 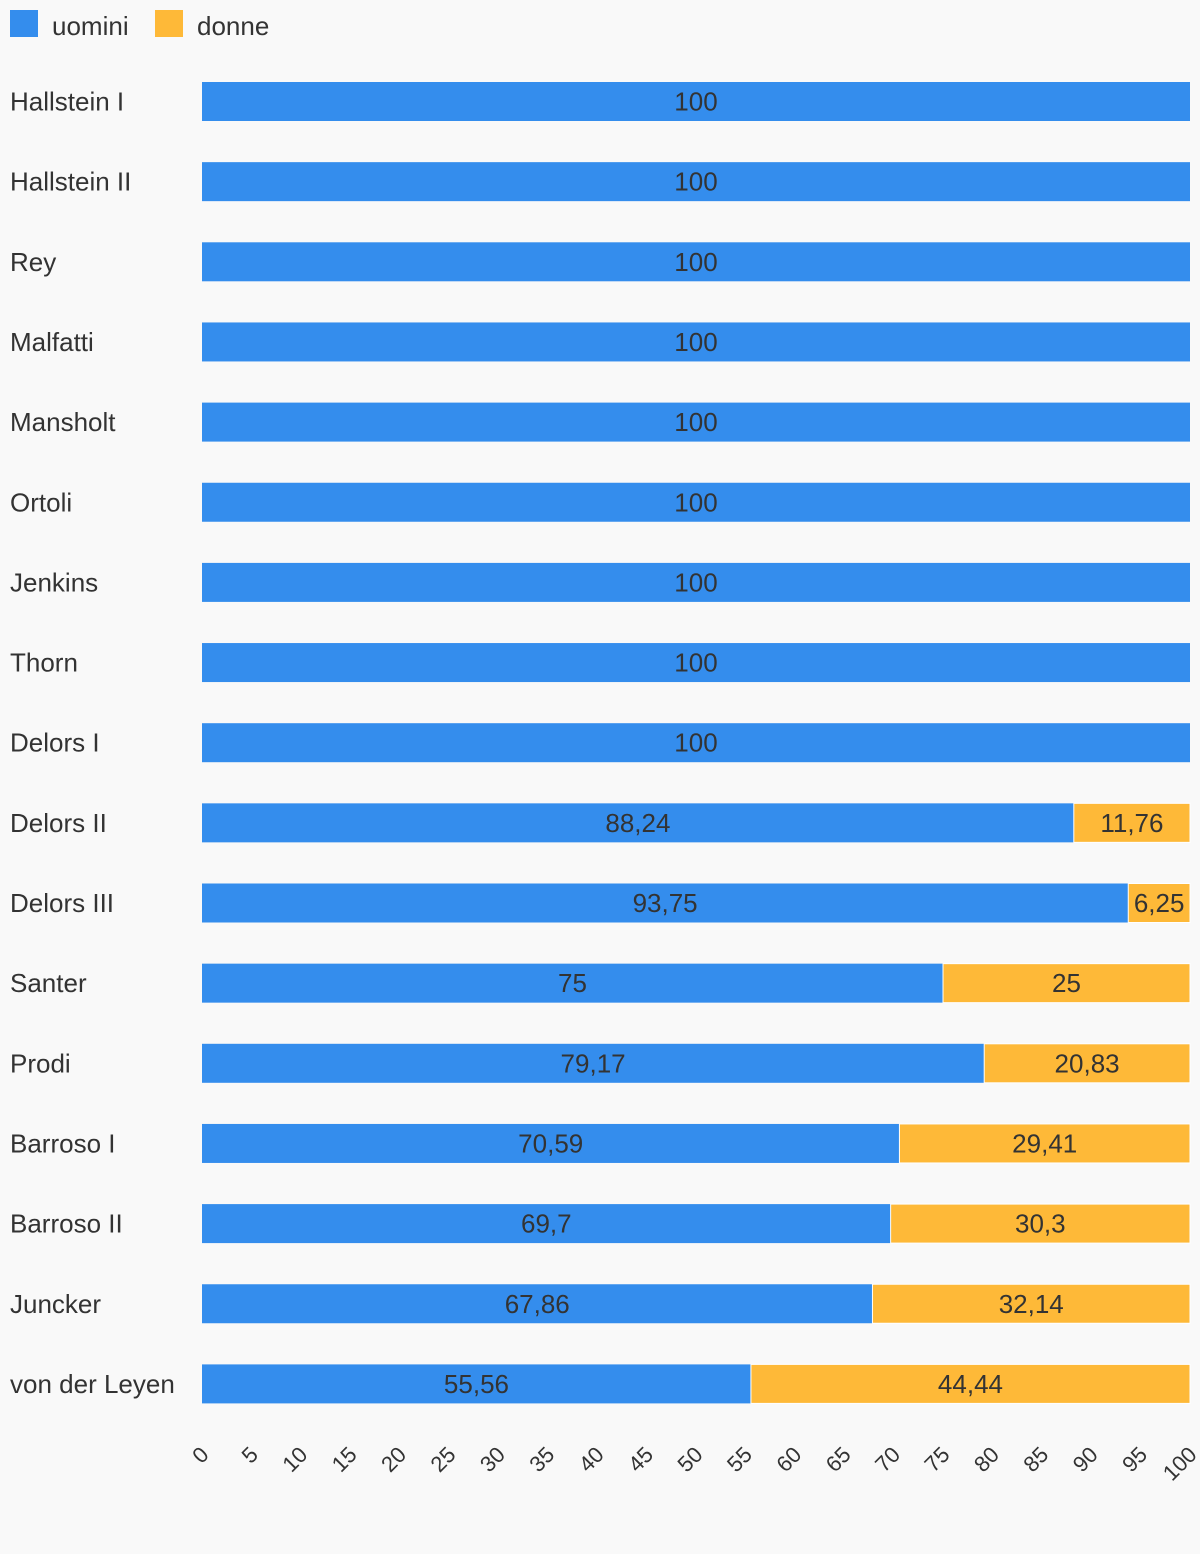 What do you see at coordinates (492, 1459) in the screenshot?
I see `x-tick-label: 30` at bounding box center [492, 1459].